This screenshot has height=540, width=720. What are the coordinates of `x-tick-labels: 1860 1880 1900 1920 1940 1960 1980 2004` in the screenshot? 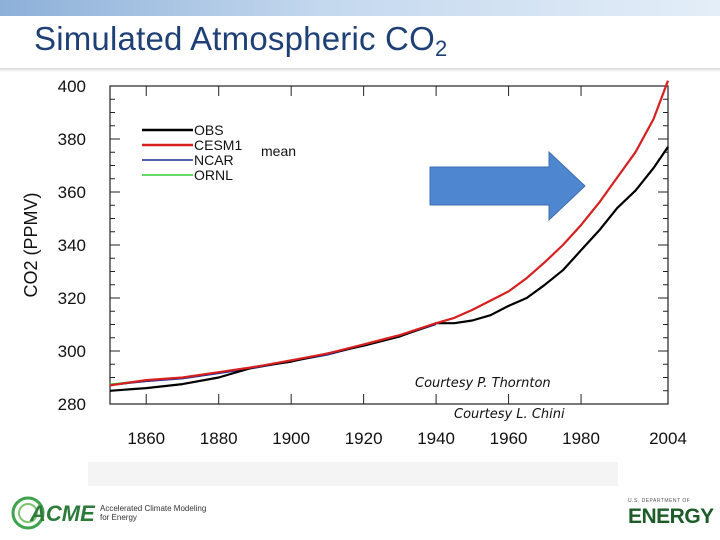 It's located at (407, 438).